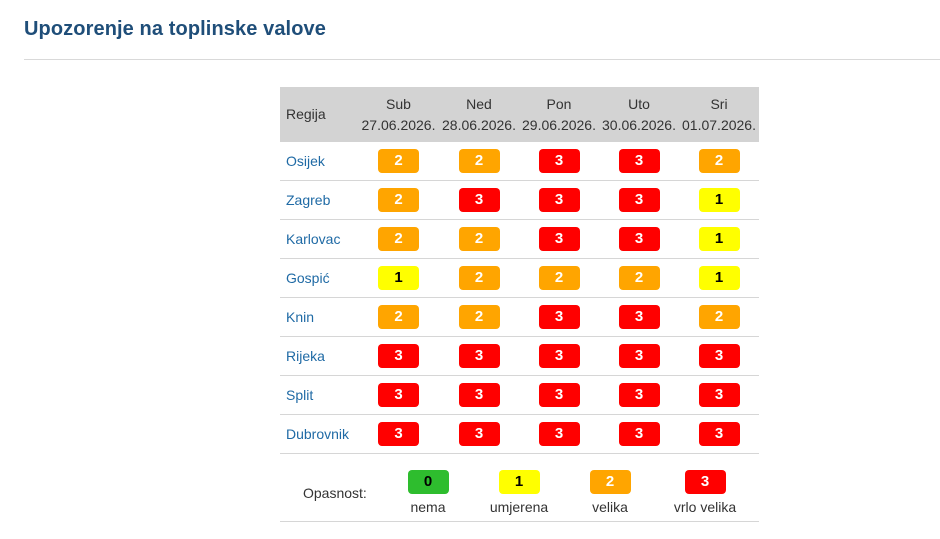 The image size is (940, 539). I want to click on table-row: Zagreb 2 3 3 3 1, so click(519, 200).